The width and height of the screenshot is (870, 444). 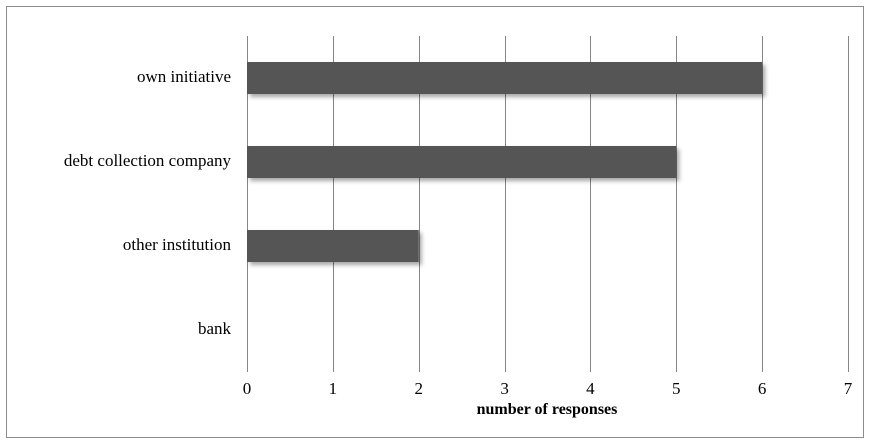 What do you see at coordinates (247, 388) in the screenshot?
I see `x-tick-label: 0` at bounding box center [247, 388].